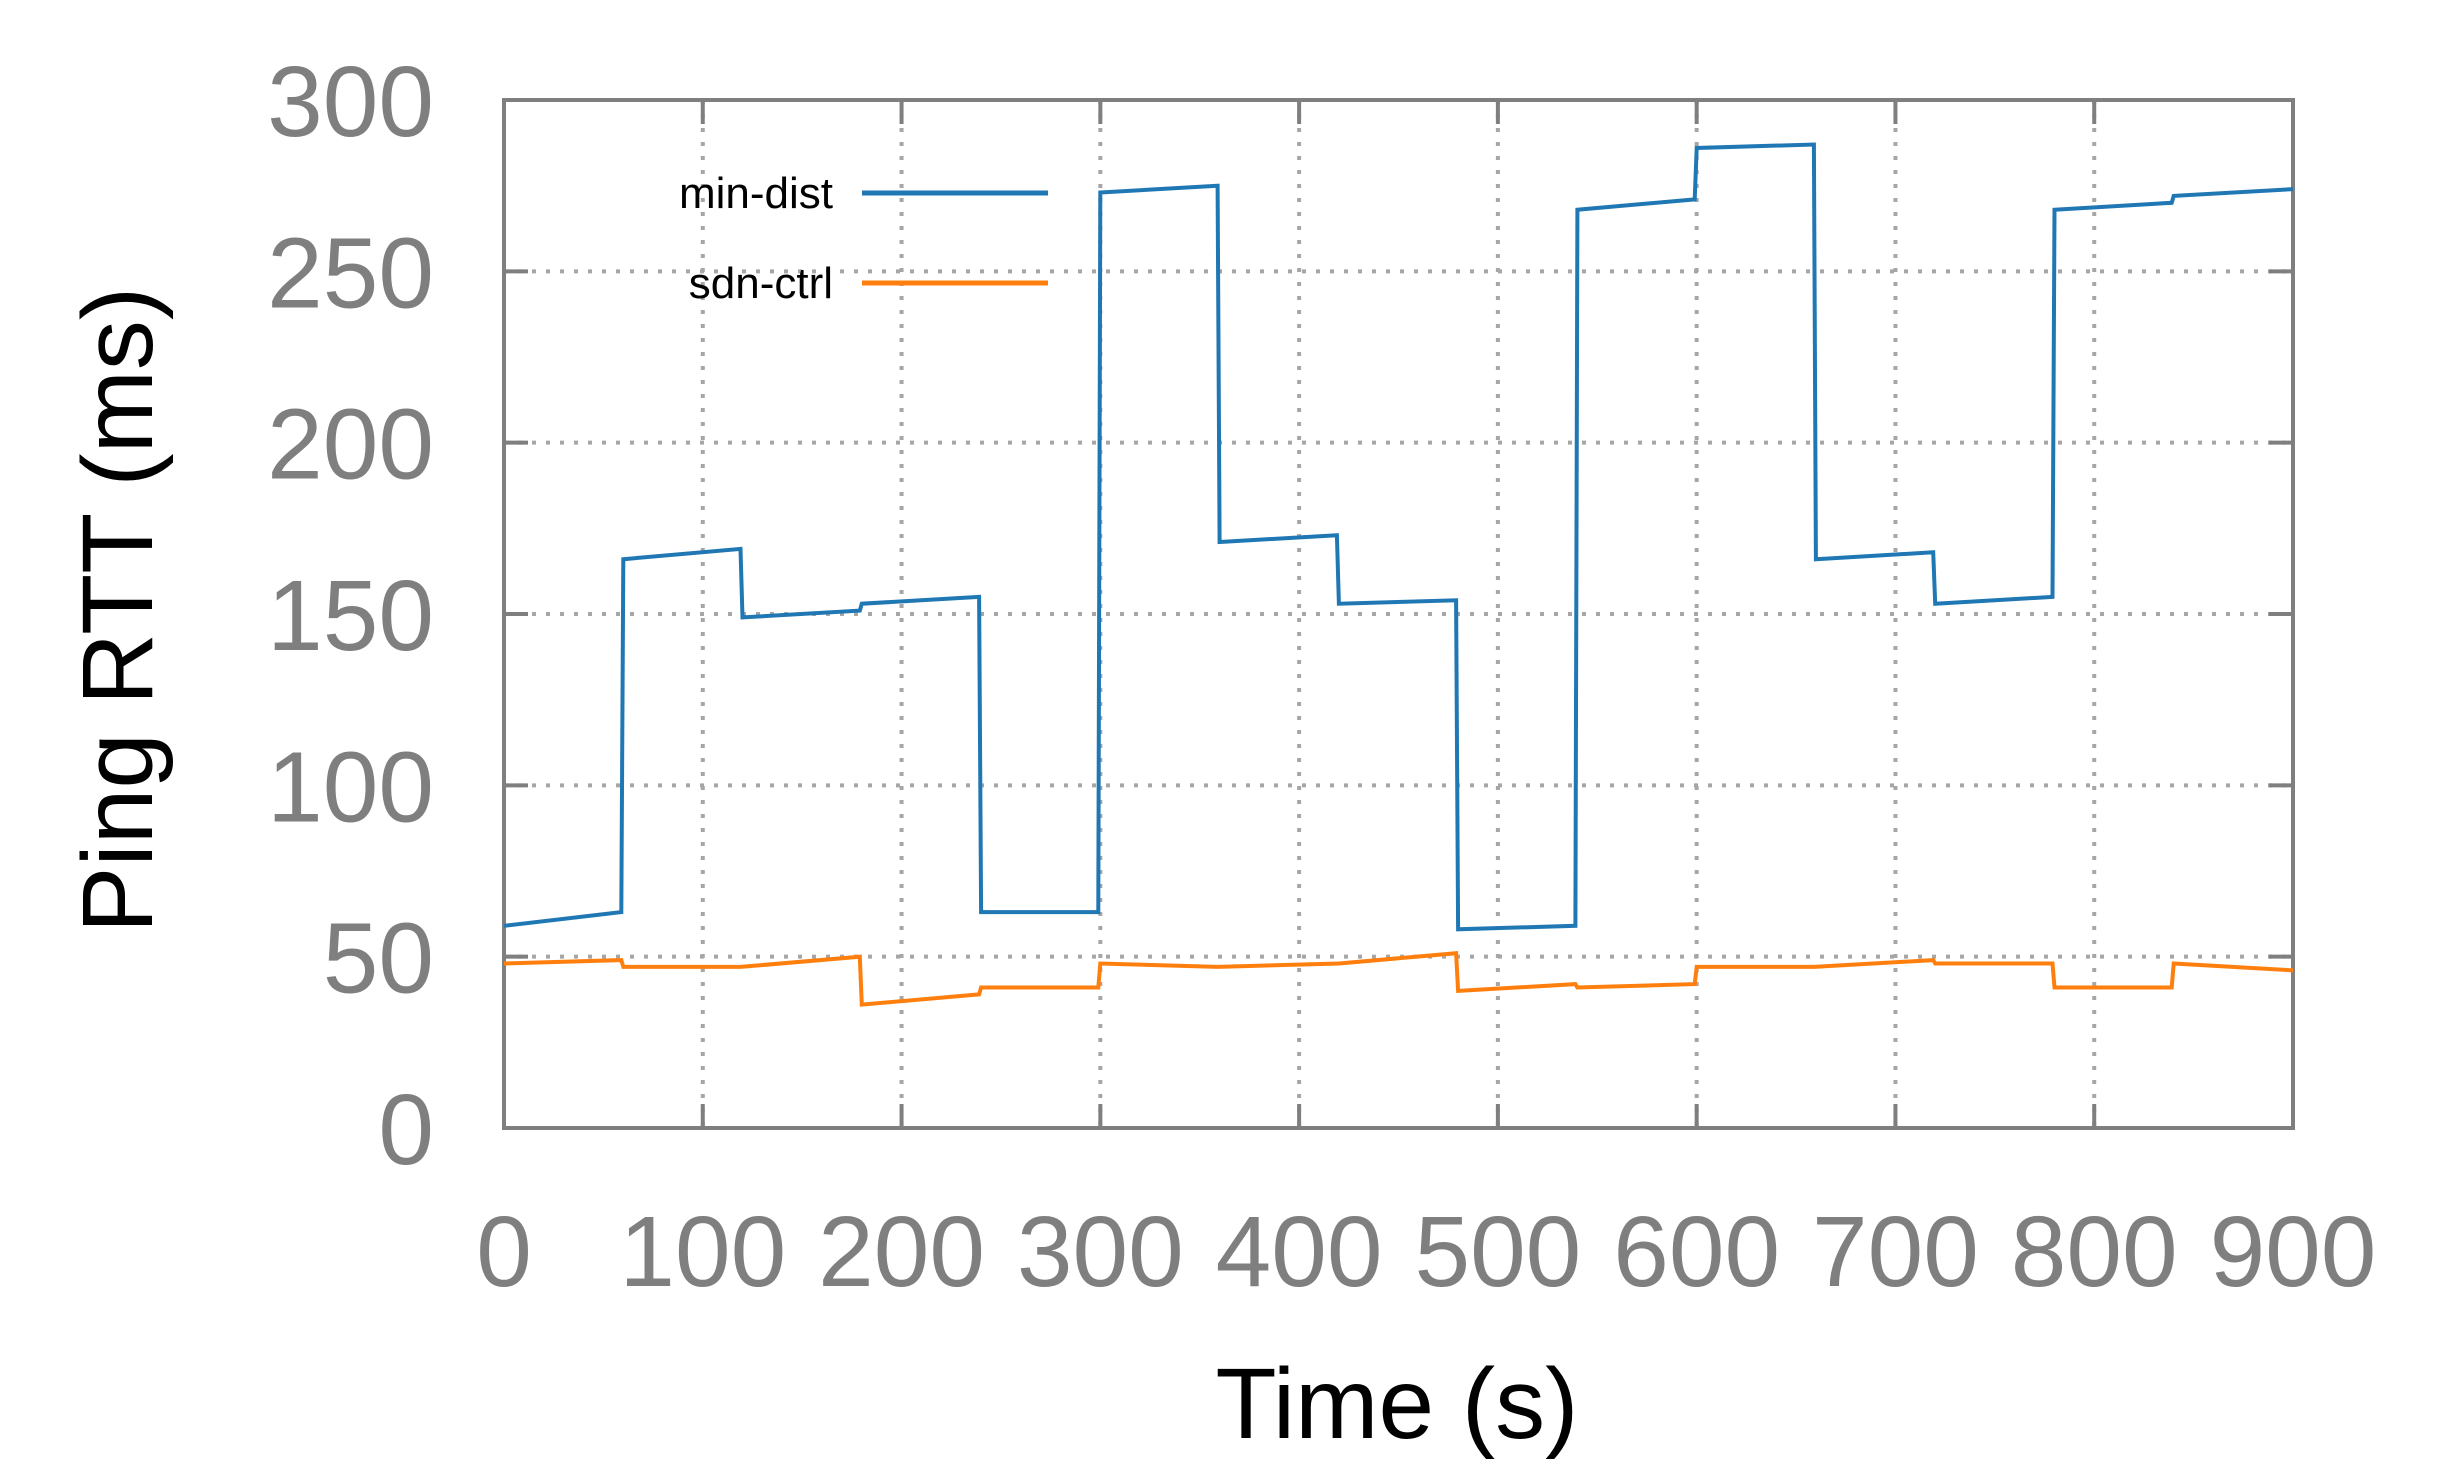 The image size is (2462, 1474). Describe the element at coordinates (1100, 1252) in the screenshot. I see `x-tick-label: 300` at that location.